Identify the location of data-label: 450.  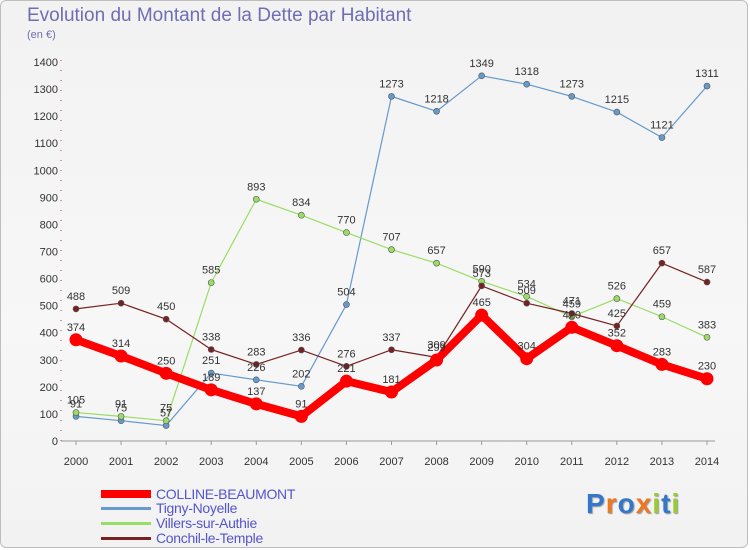
(166, 307).